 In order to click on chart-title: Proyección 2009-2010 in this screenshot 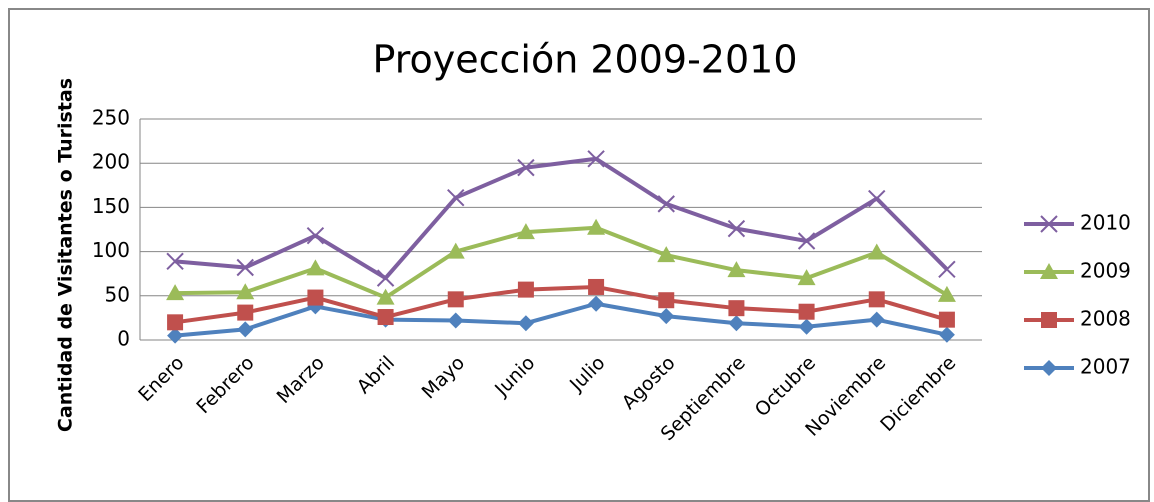, I will do `click(584, 60)`.